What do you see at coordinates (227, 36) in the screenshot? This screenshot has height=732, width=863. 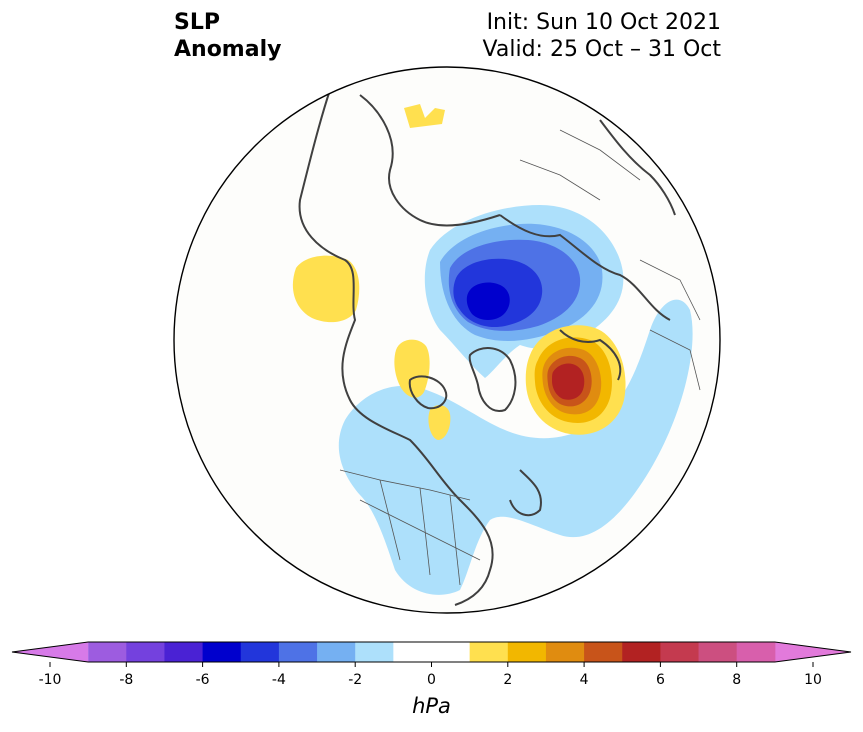 I see `map-title: SLP Anomaly` at bounding box center [227, 36].